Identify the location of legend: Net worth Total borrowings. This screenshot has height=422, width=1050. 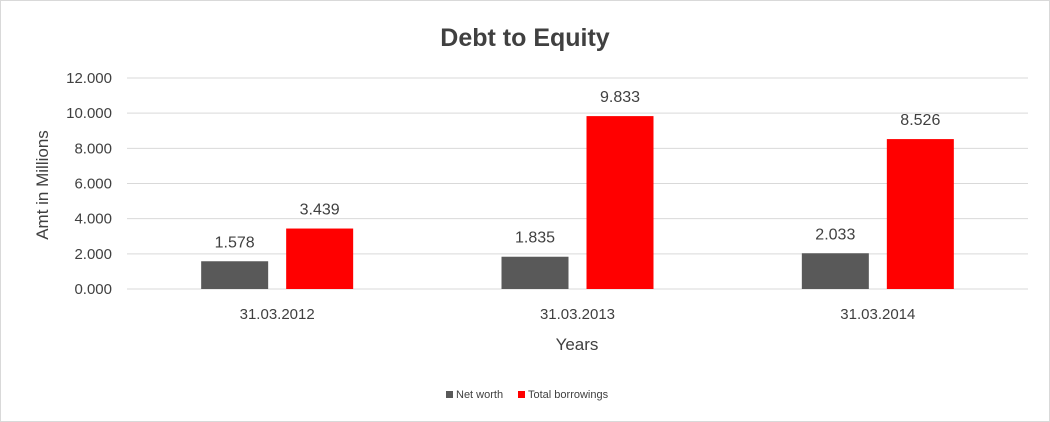
(527, 395).